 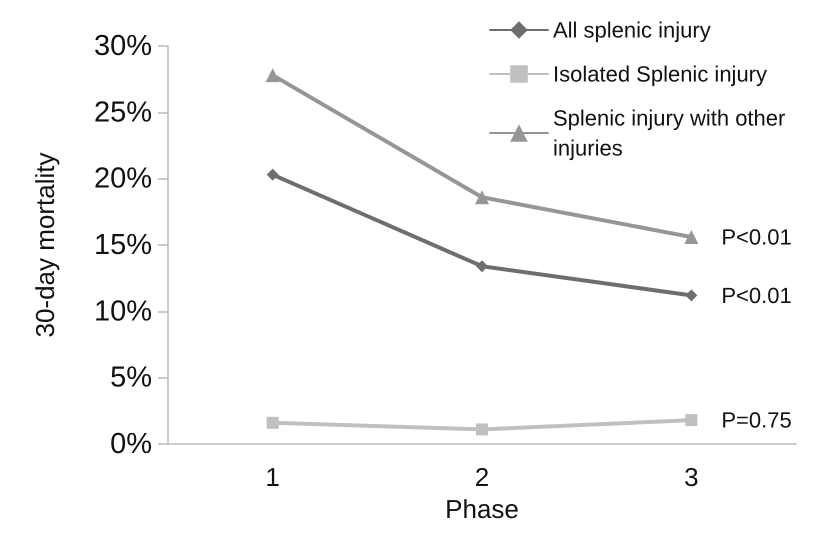 I want to click on x-tick-label: 1, so click(x=272, y=477).